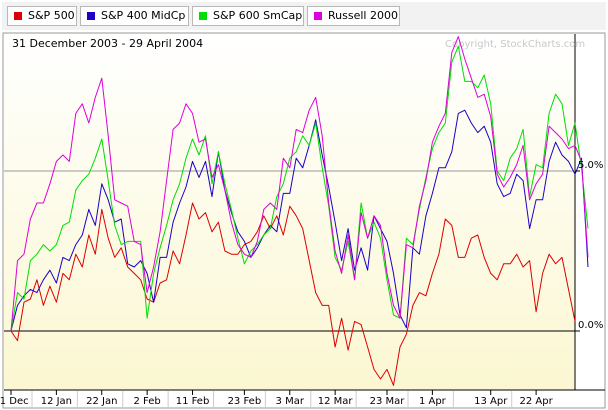 This screenshot has height=410, width=608. I want to click on legend-item-sp500: S&P 500, so click(42, 16).